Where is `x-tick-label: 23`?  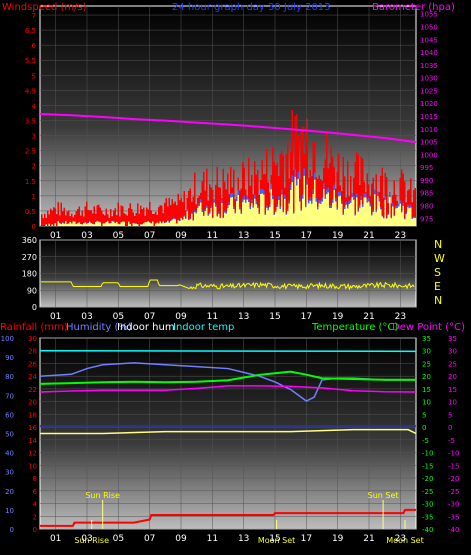
x-tick-label: 23 is located at coordinates (400, 236).